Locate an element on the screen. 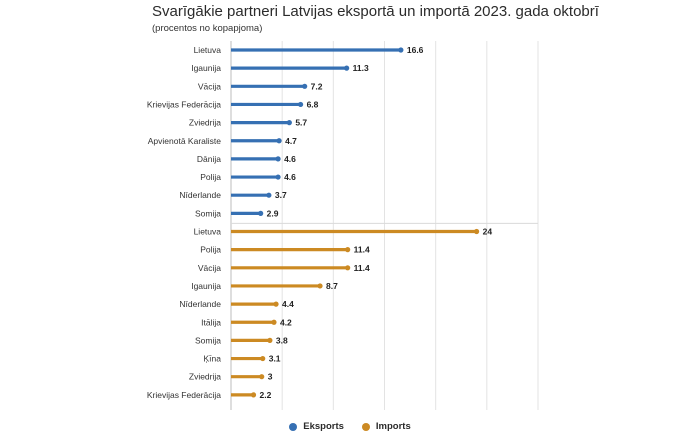  data-label-imports: 24 is located at coordinates (488, 232).